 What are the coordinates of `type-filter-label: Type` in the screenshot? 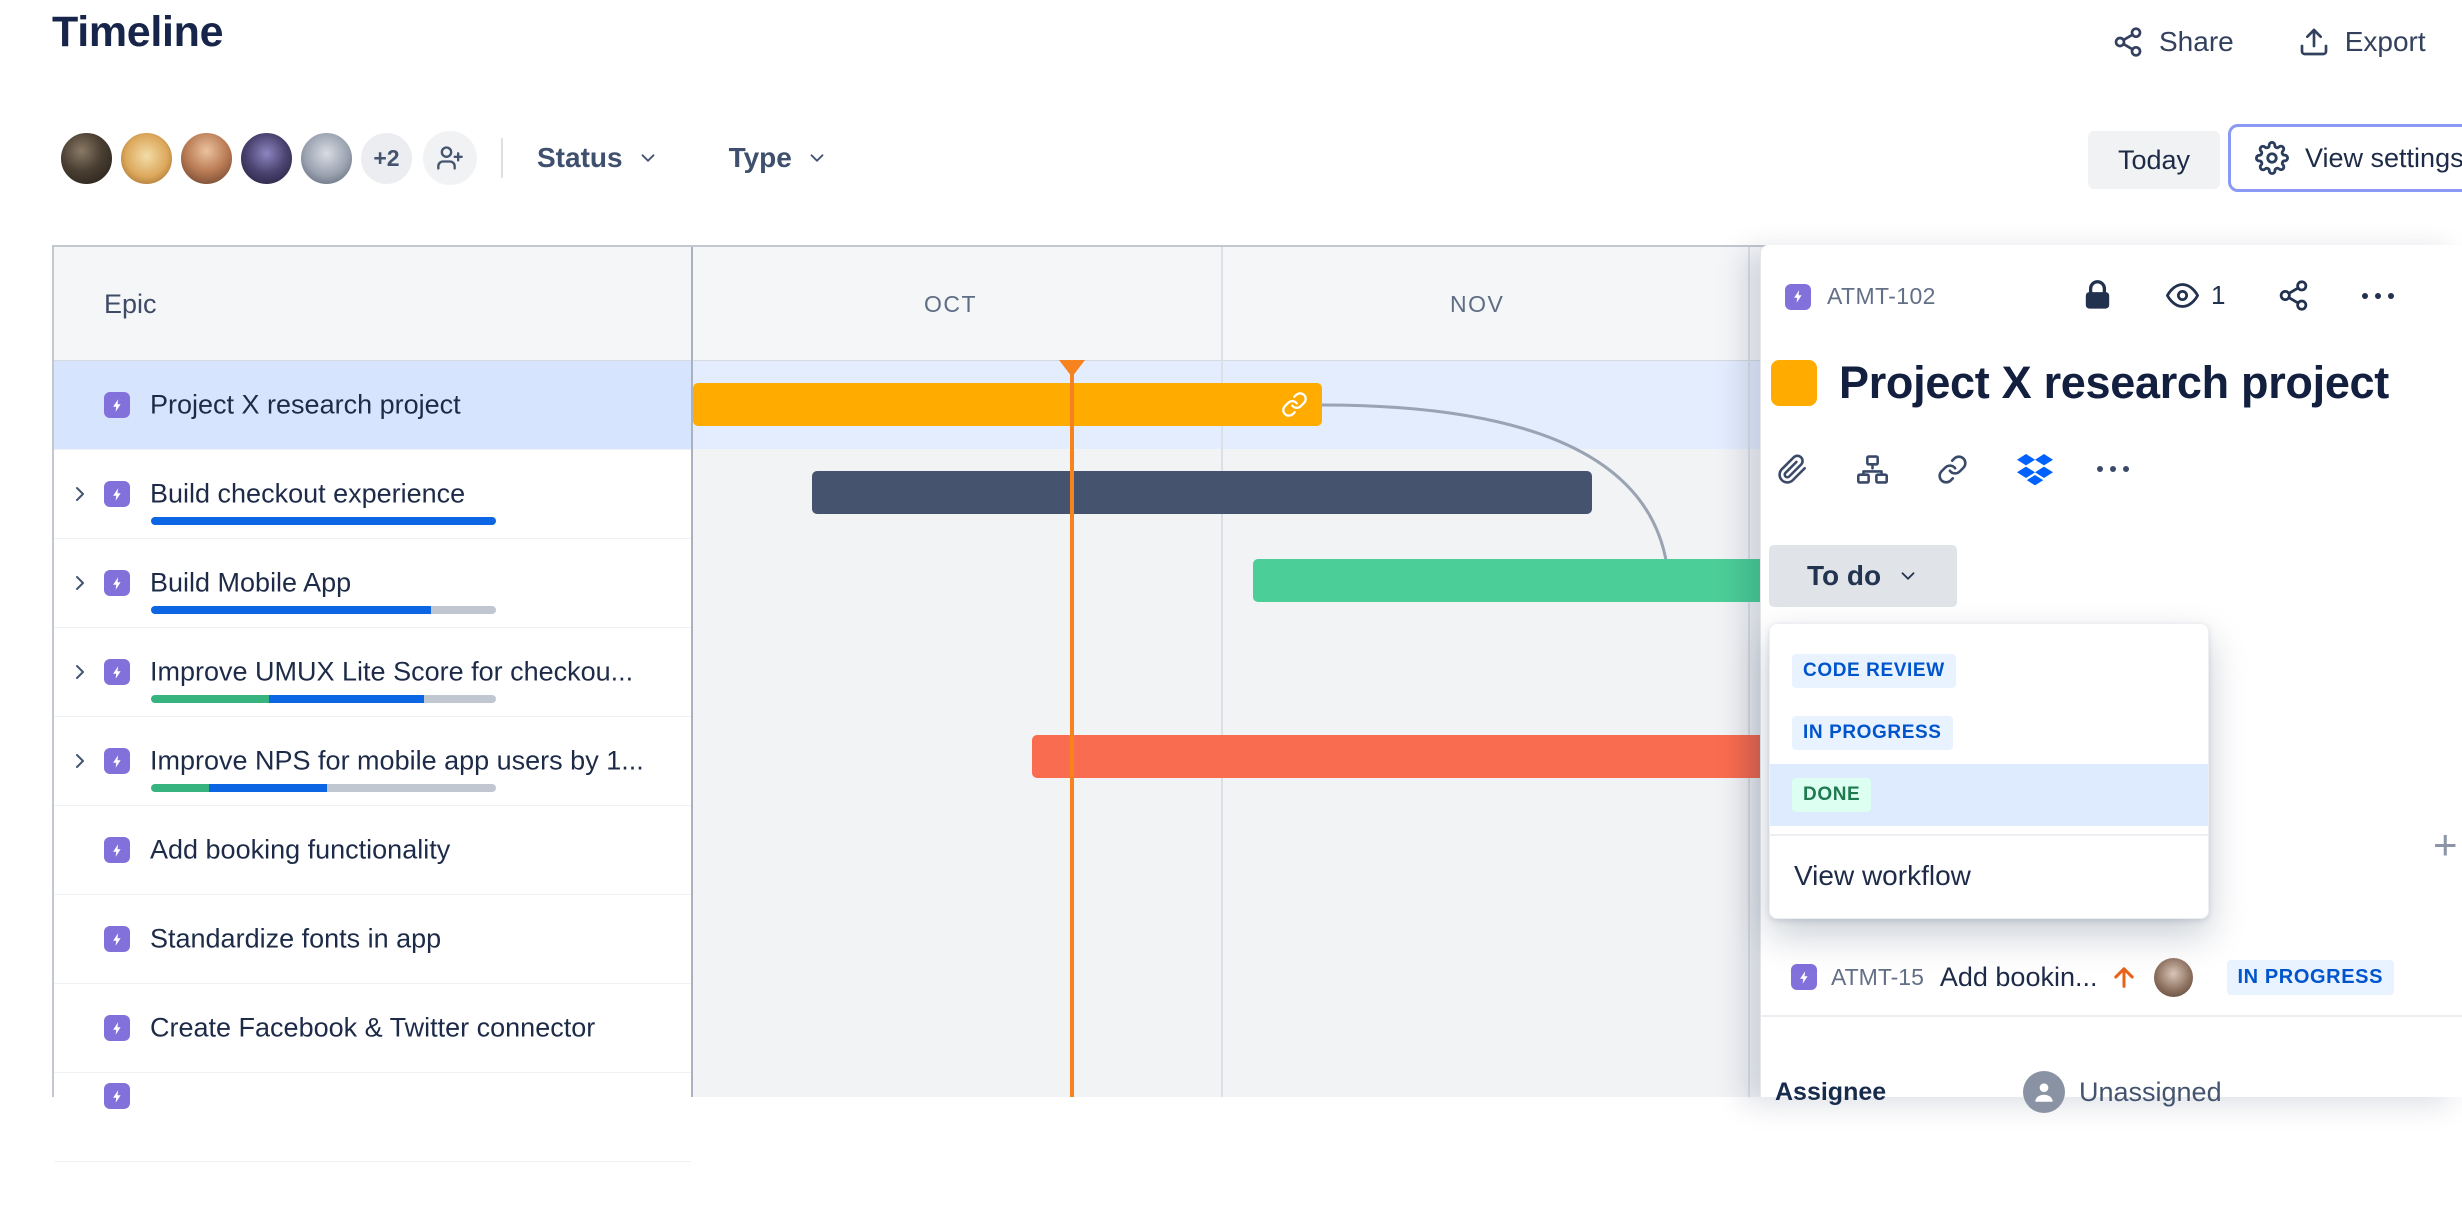 It's located at (760, 157).